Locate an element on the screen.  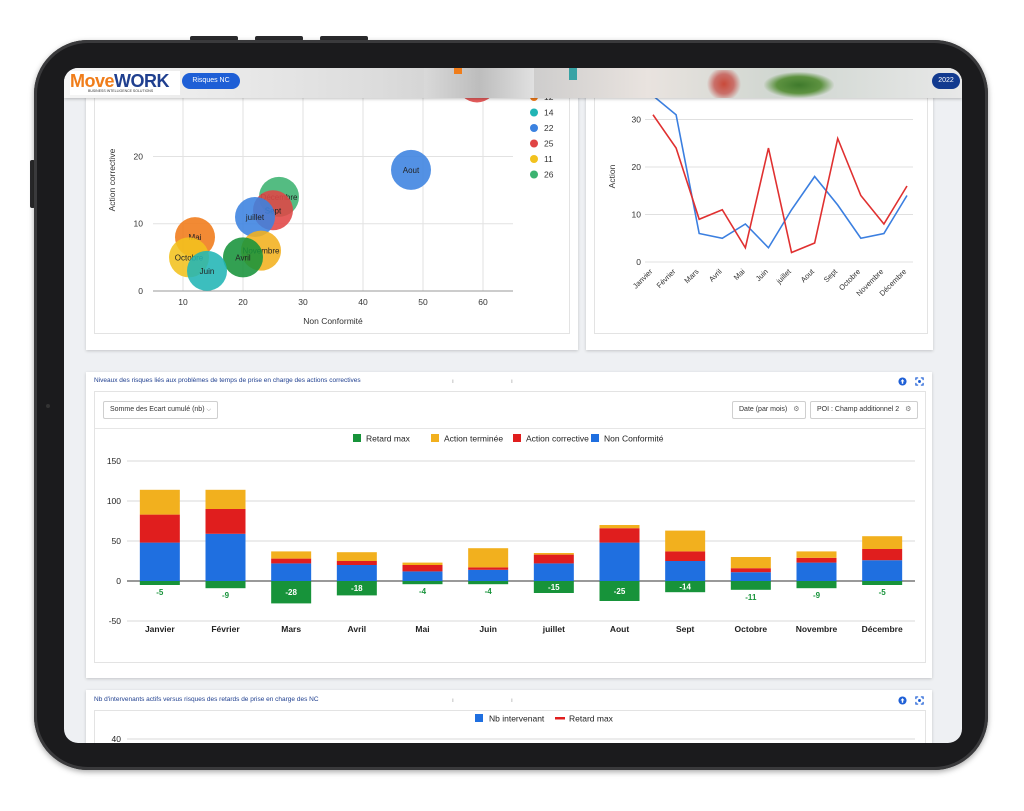
measure-select: Somme des Ecart cumulé (nb) ⌵ is located at coordinates (161, 410).